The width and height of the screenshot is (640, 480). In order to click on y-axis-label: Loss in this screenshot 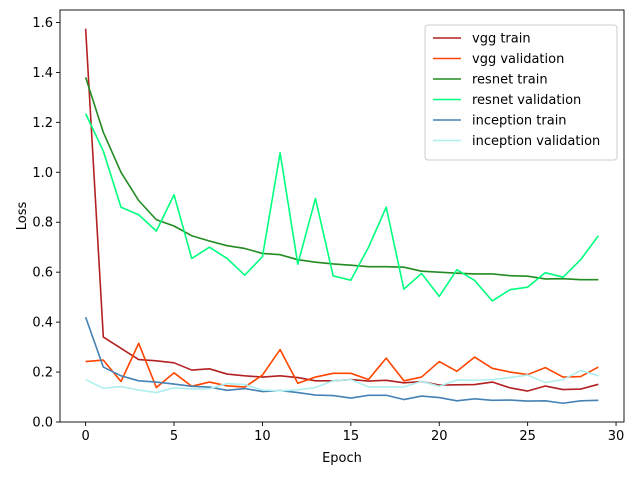, I will do `click(22, 216)`.